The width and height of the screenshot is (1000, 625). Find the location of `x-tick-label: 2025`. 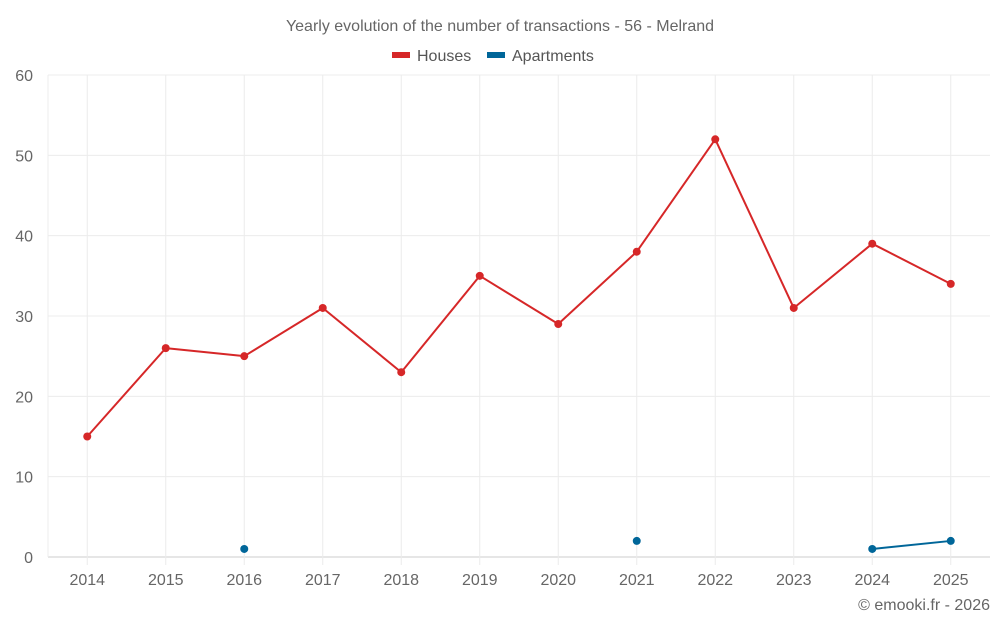

x-tick-label: 2025 is located at coordinates (951, 580).